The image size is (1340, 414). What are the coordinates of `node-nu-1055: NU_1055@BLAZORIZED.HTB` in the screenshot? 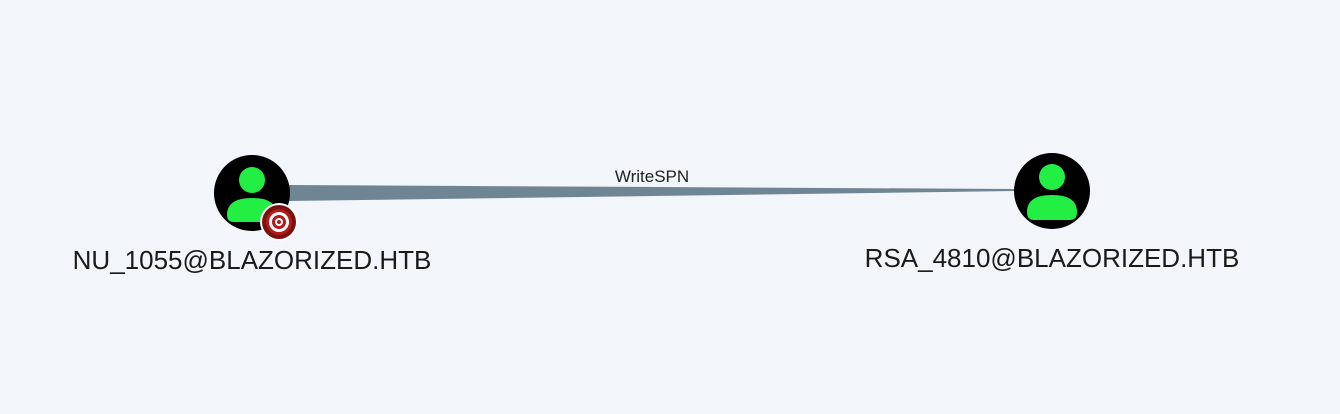 It's located at (252, 215).